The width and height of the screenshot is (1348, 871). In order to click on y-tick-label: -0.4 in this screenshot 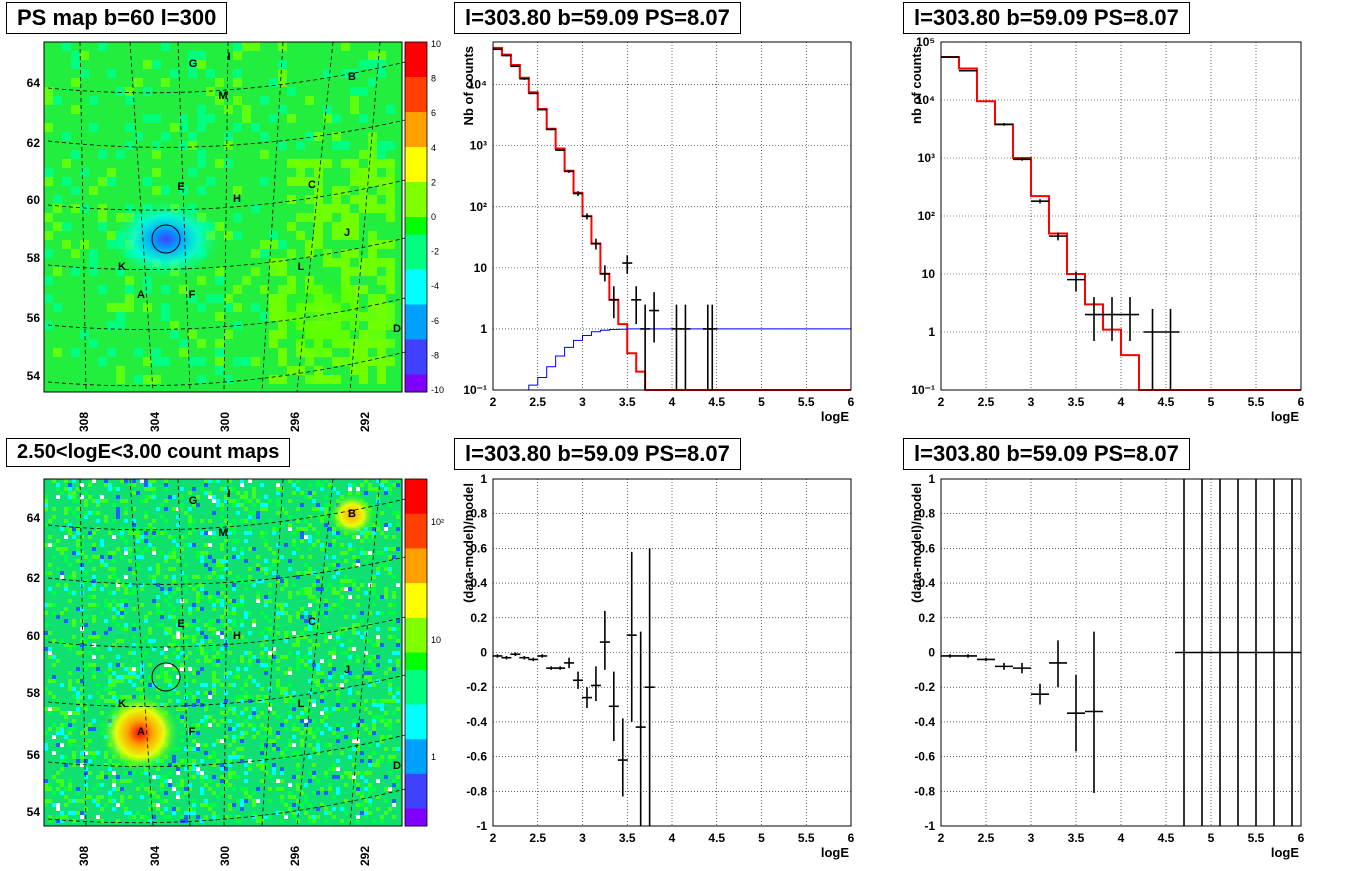, I will do `click(924, 722)`.